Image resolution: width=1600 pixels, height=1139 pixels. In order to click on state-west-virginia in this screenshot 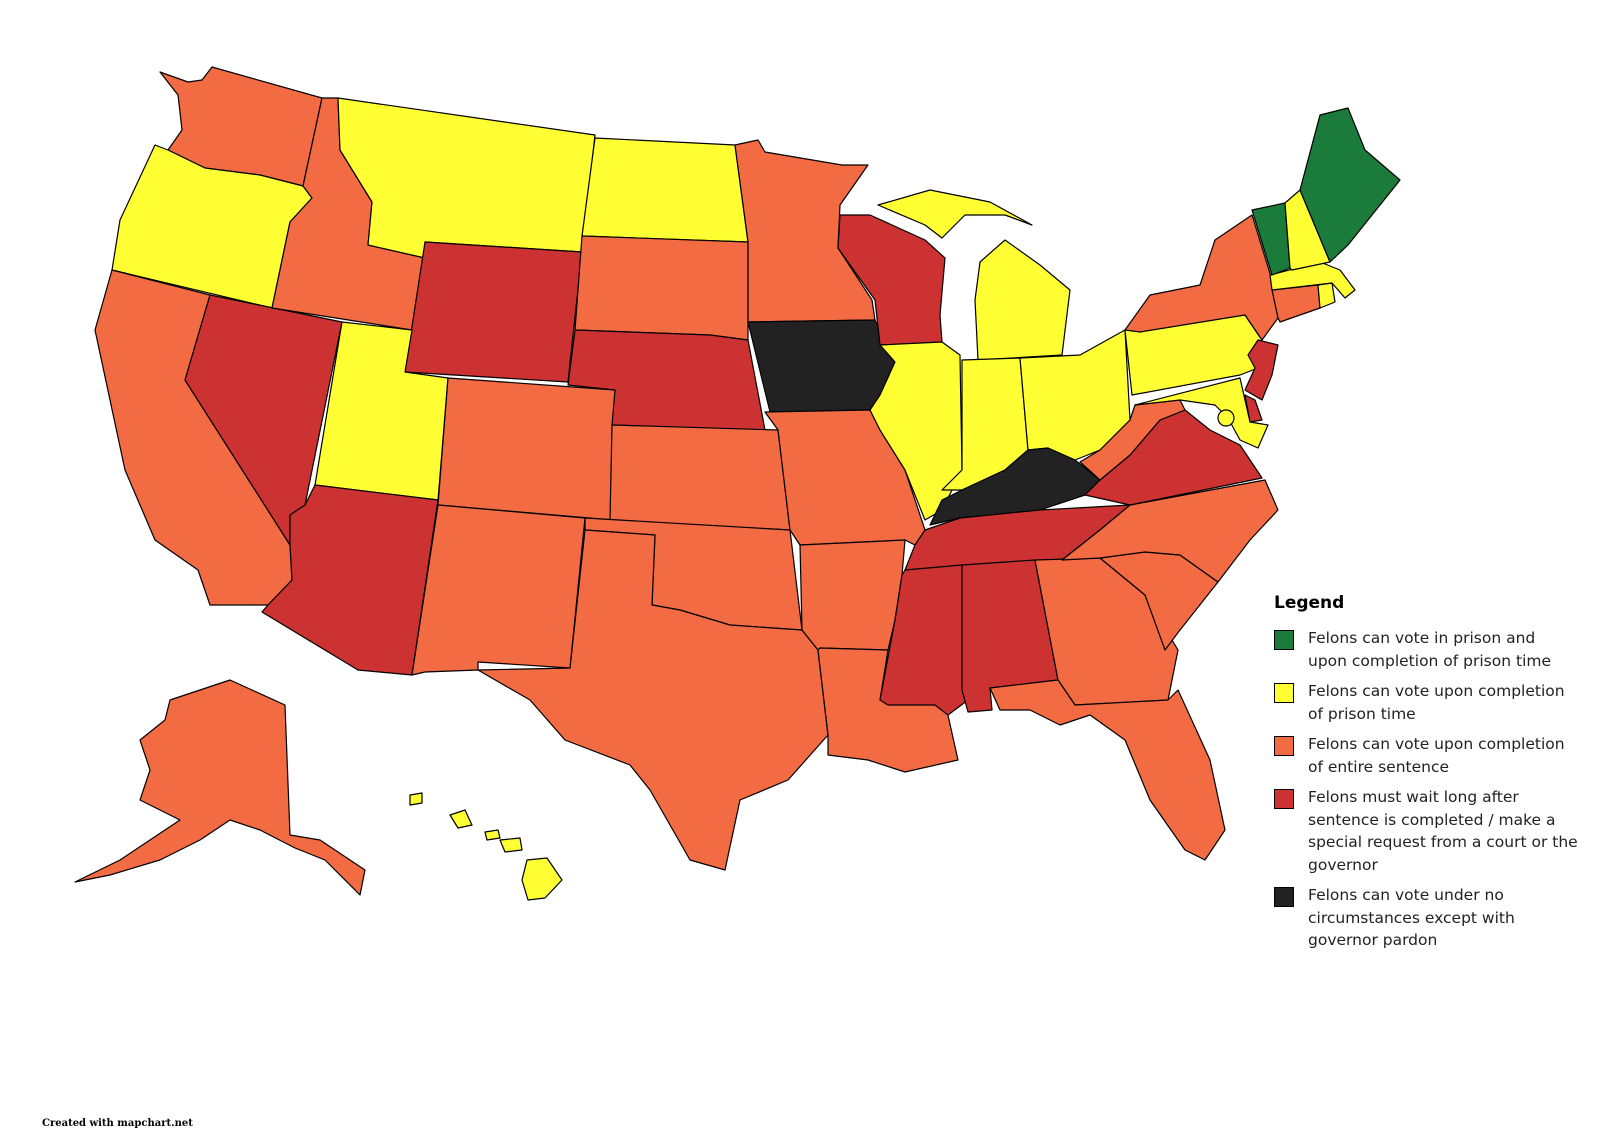, I will do `click(1132, 440)`.